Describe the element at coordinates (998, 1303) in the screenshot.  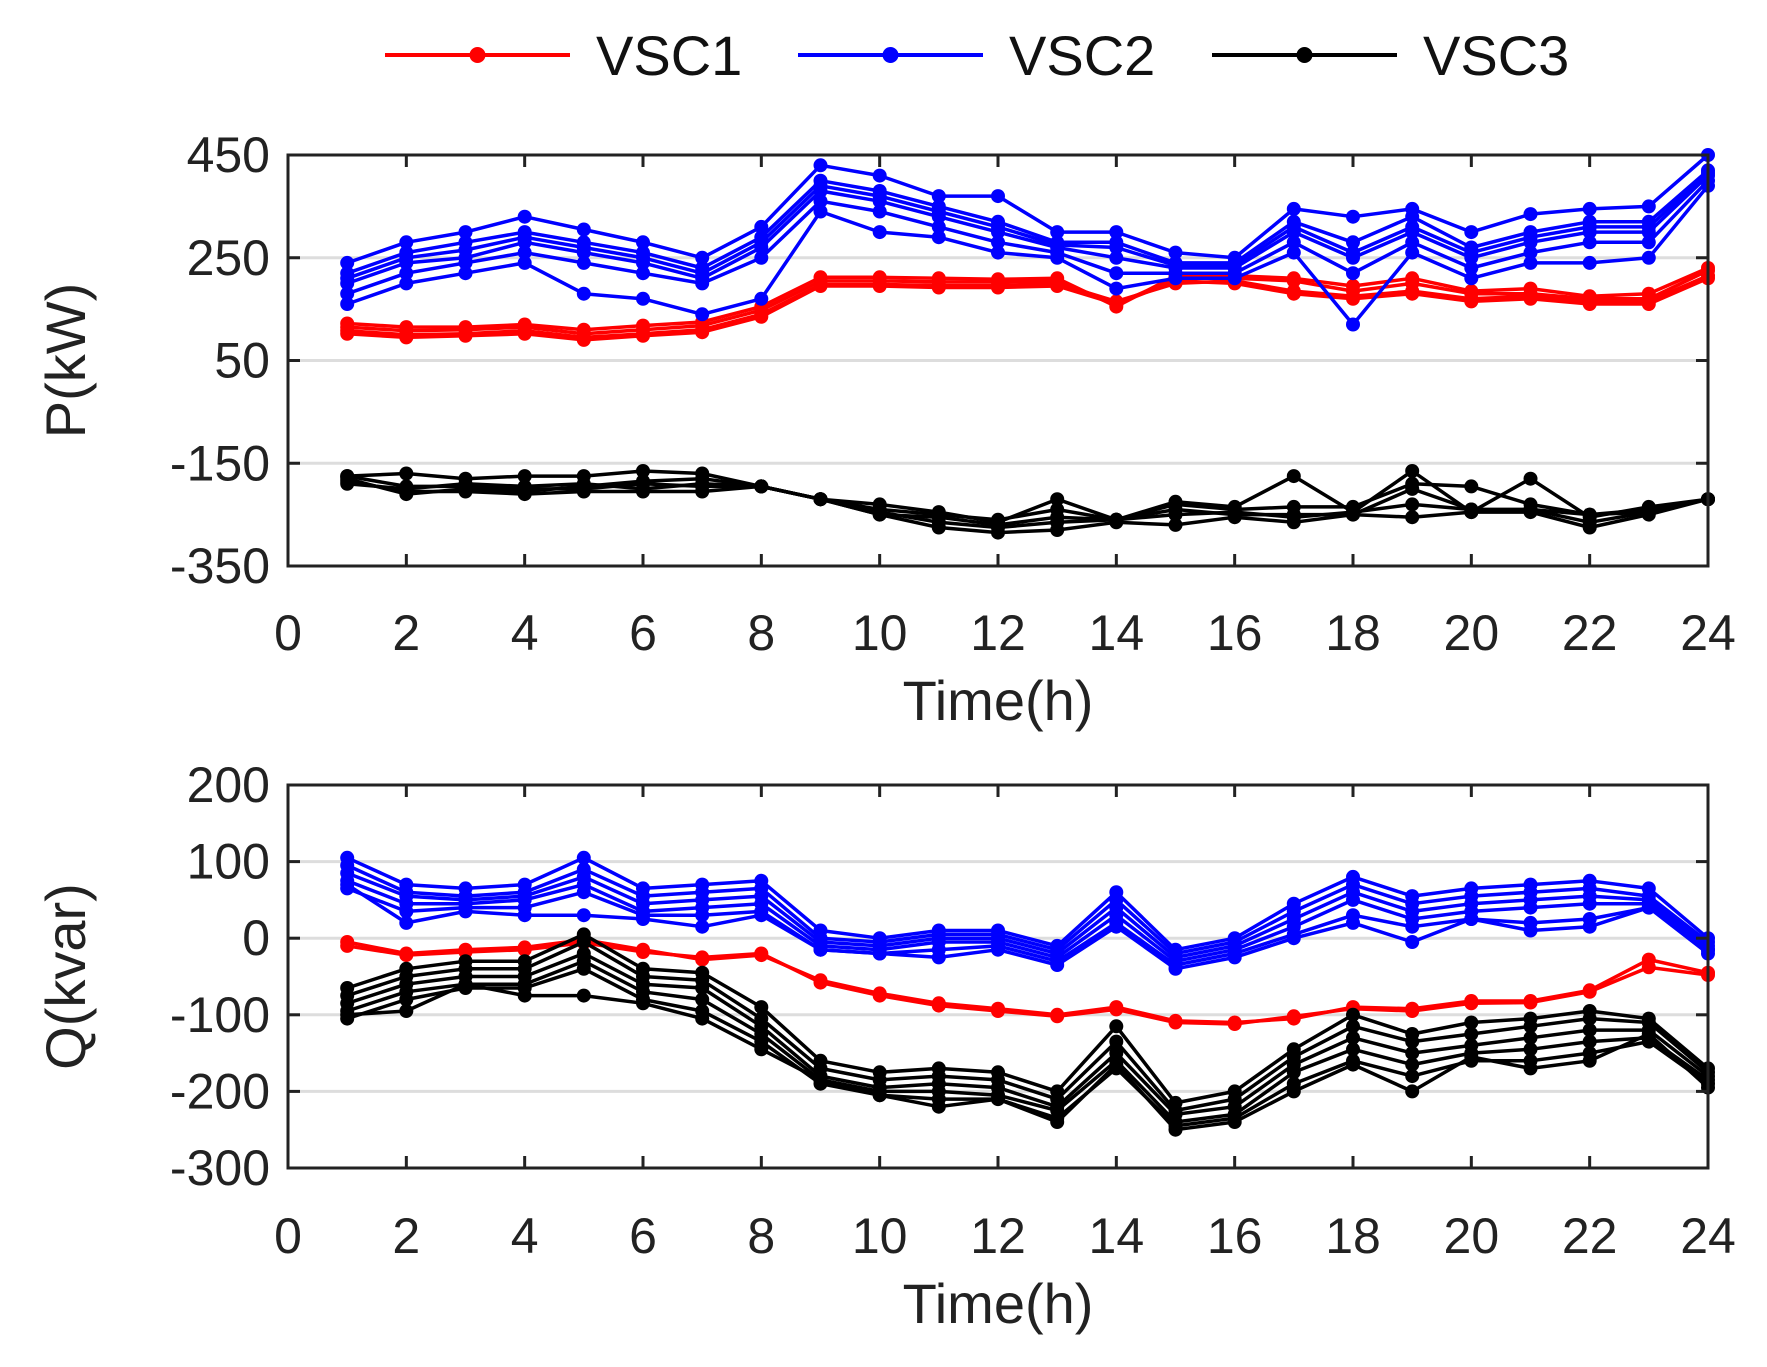
I see `x-axis-label: Time(h)` at that location.